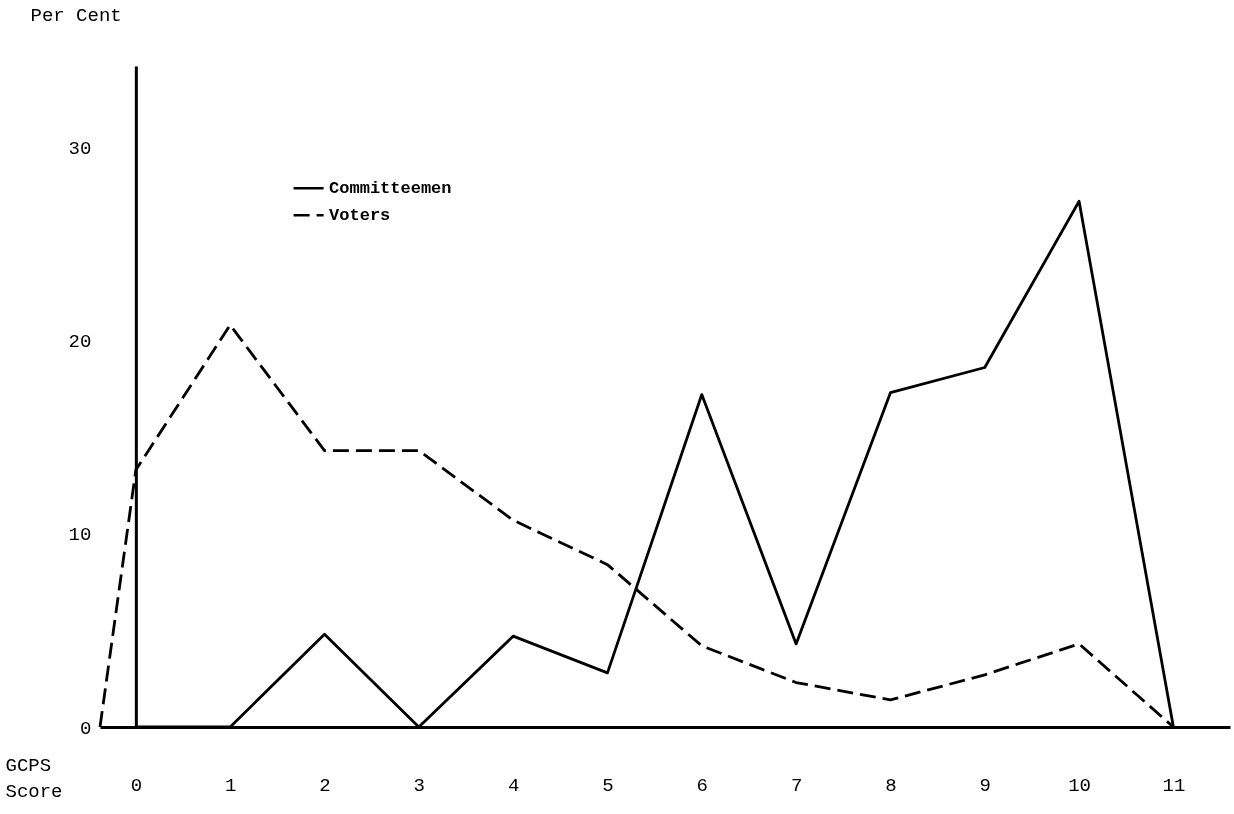  Describe the element at coordinates (136, 785) in the screenshot. I see `x-tick-label: 0` at that location.